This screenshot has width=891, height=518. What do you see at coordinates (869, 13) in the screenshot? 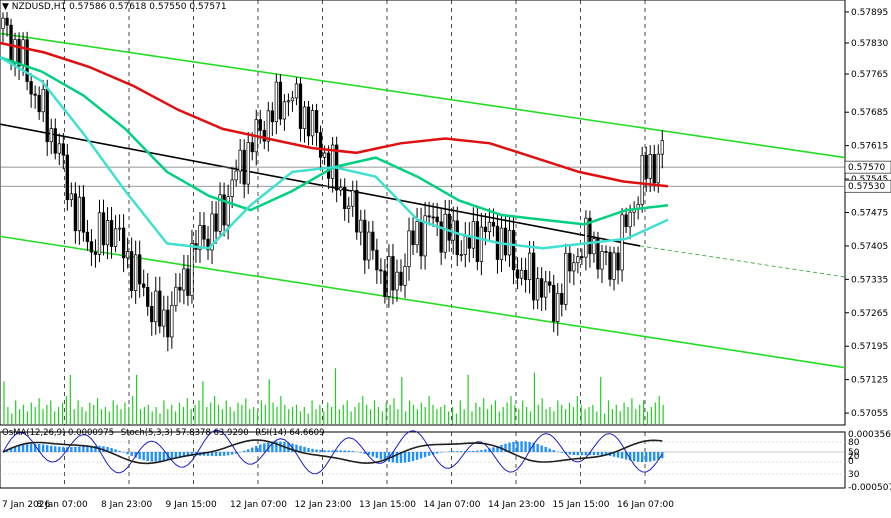
I see `y-tick-label: 0.57895` at bounding box center [869, 13].